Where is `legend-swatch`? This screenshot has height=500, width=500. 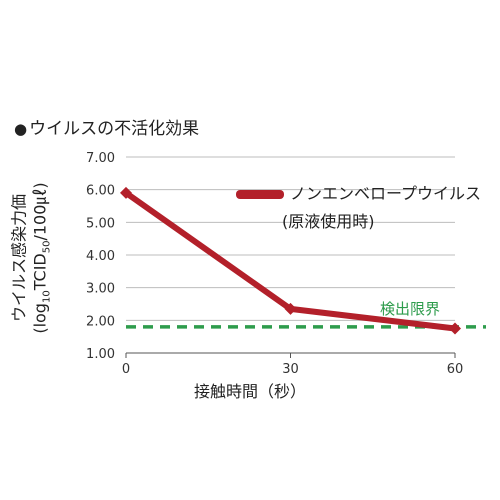
legend-swatch is located at coordinates (260, 194).